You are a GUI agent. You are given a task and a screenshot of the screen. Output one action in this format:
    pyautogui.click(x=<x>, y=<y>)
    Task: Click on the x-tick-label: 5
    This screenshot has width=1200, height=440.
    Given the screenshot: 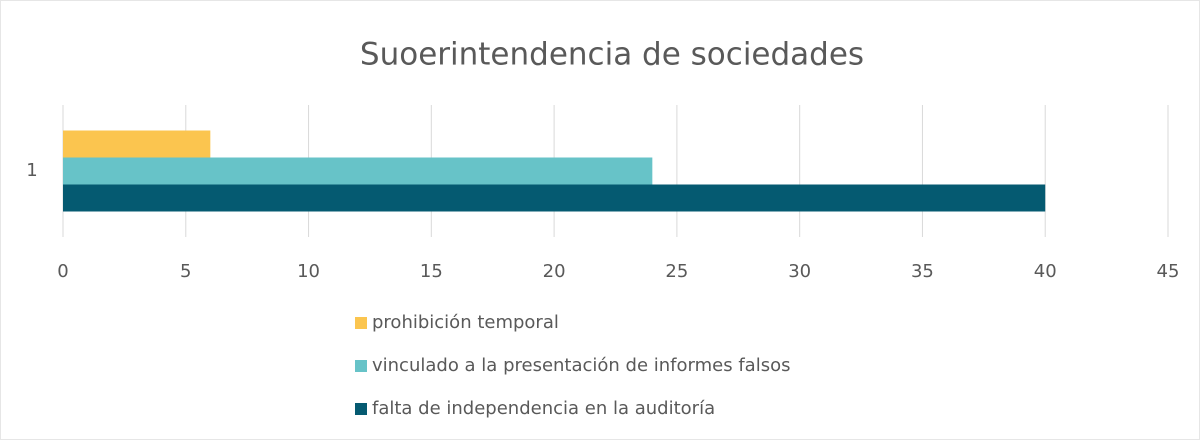 What is the action you would take?
    pyautogui.click(x=185, y=271)
    